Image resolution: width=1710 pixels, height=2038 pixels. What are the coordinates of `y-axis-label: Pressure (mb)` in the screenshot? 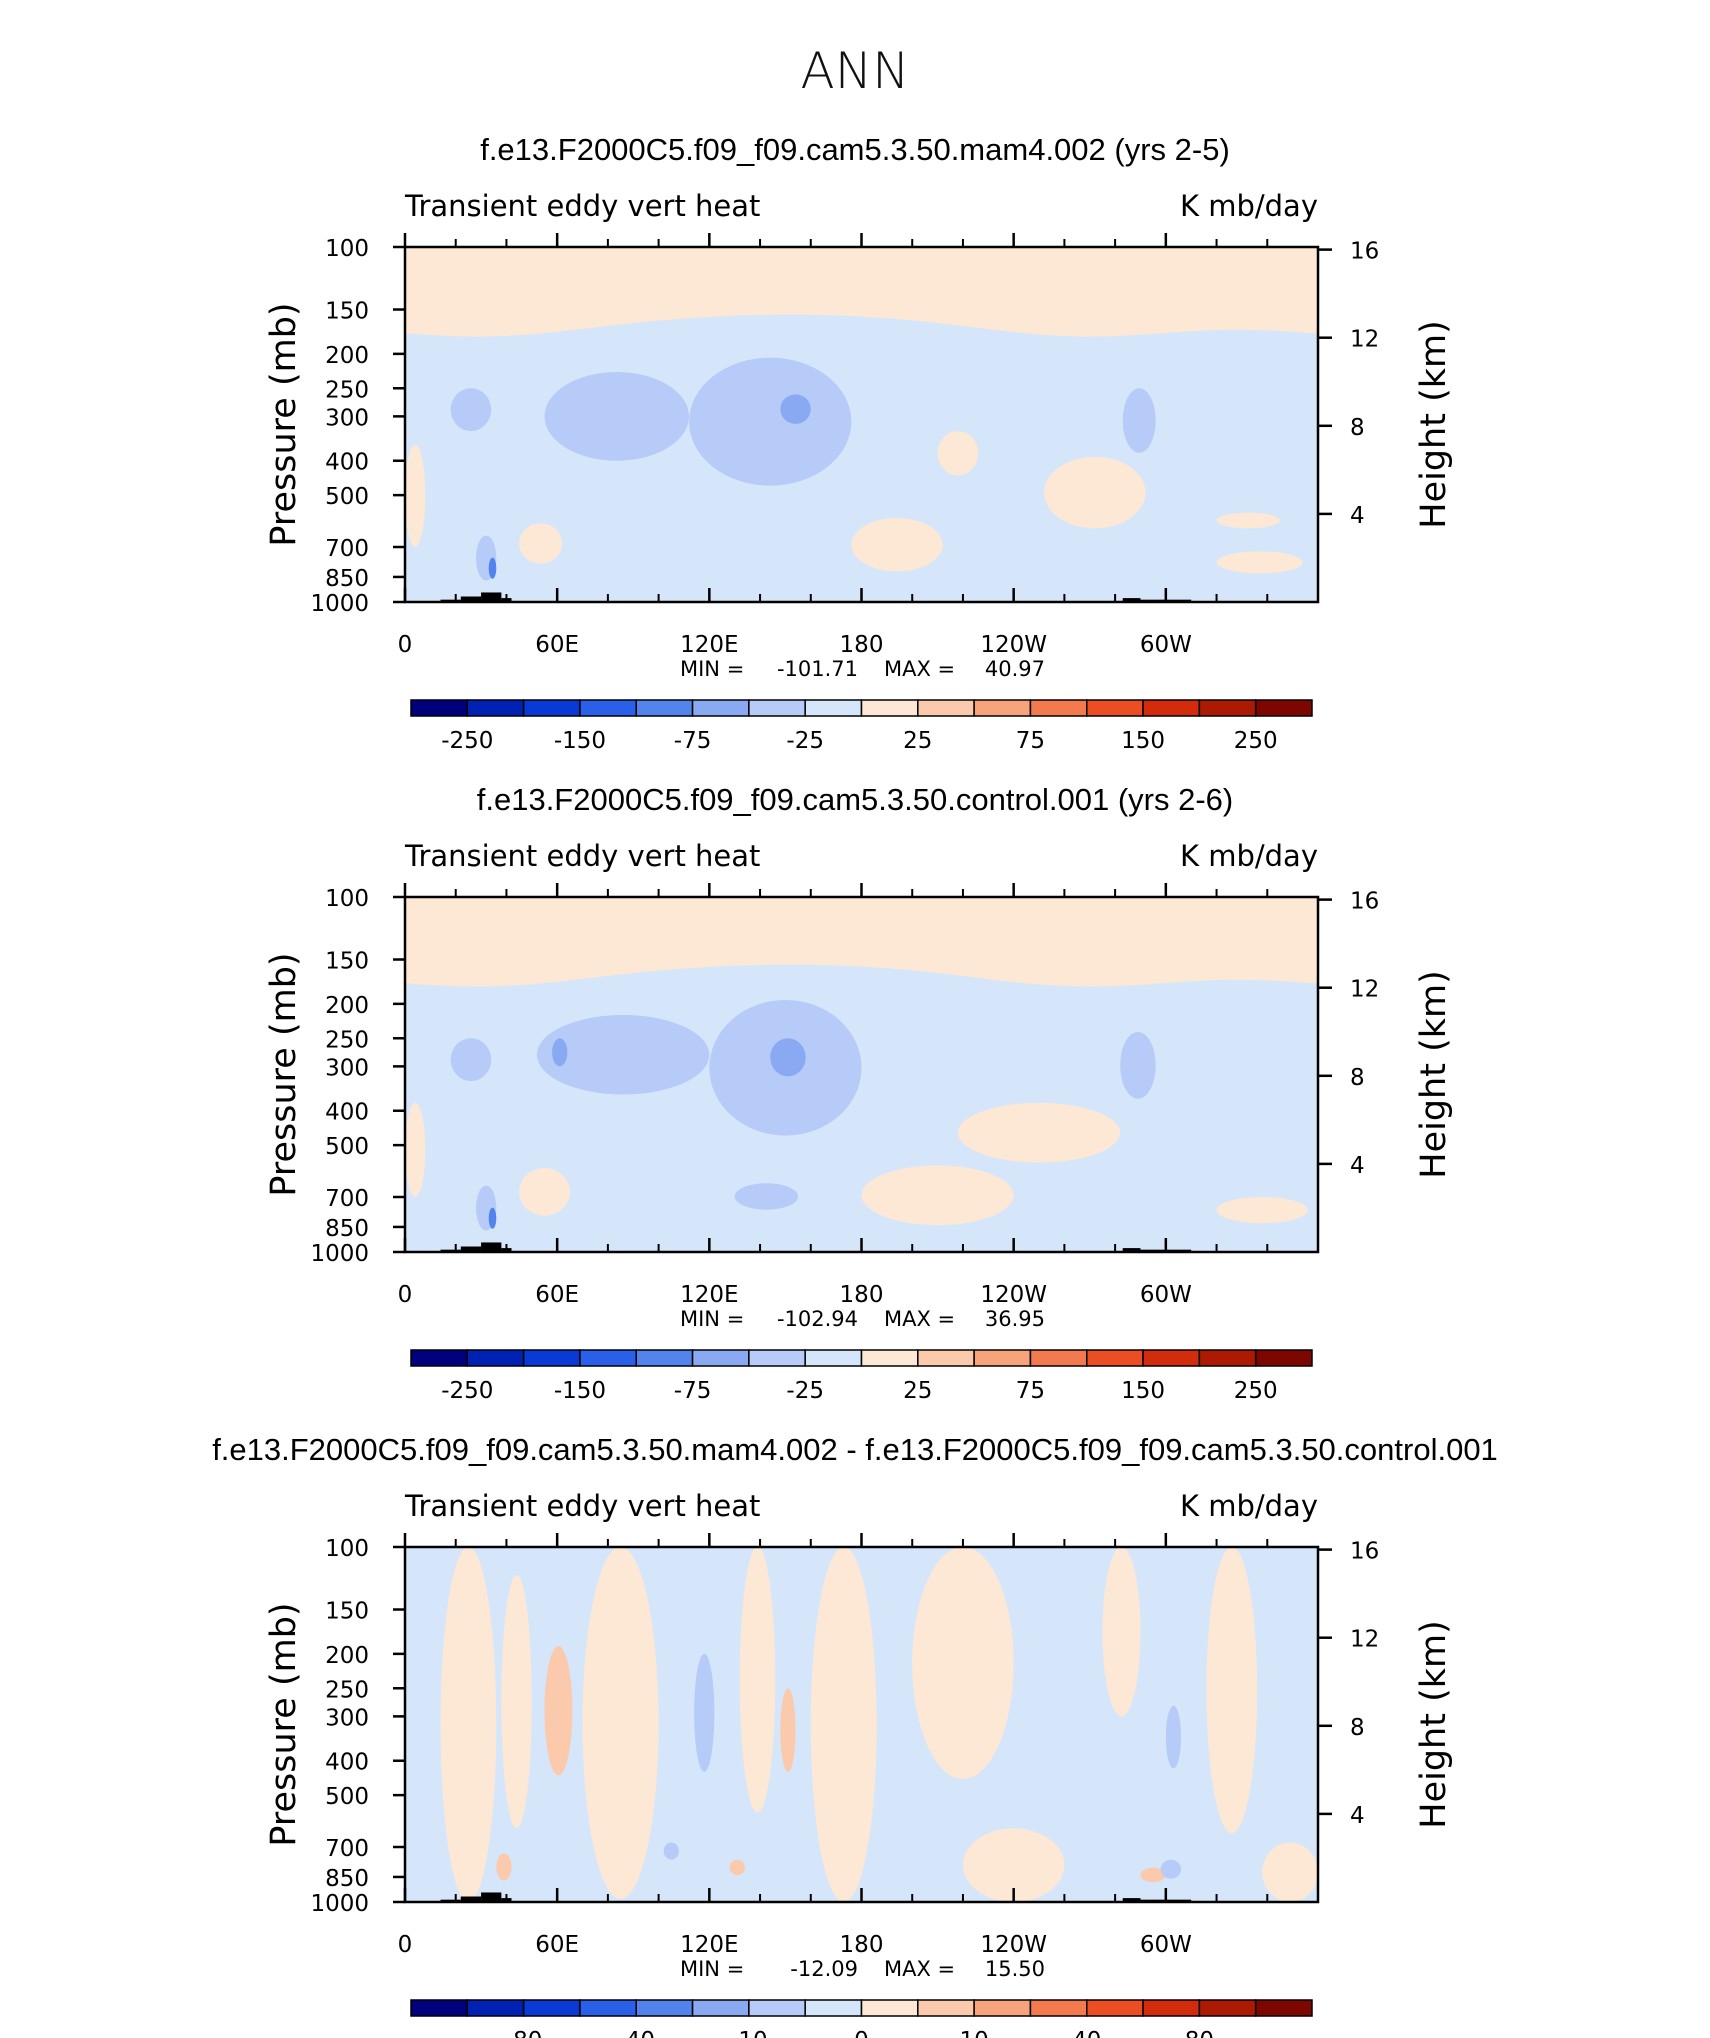 It's located at (284, 1074).